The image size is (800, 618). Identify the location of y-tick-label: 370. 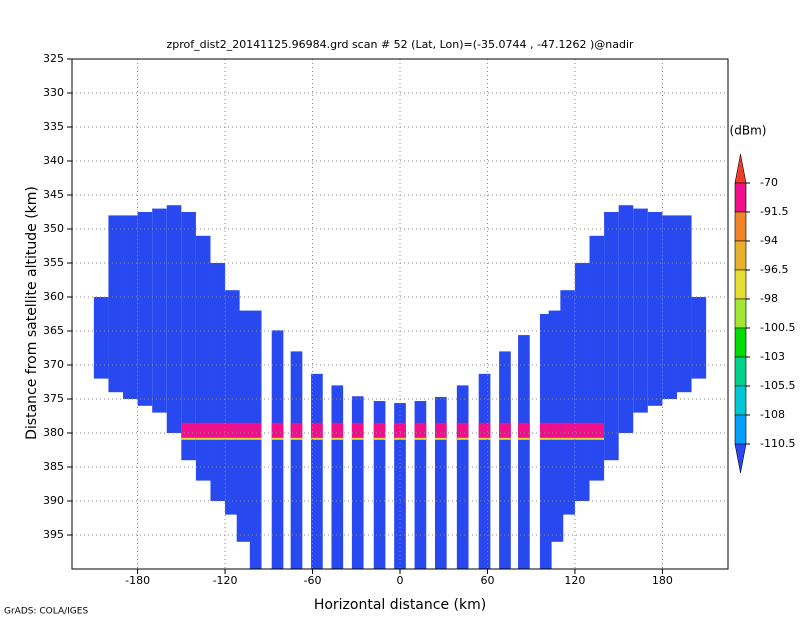
(53, 364).